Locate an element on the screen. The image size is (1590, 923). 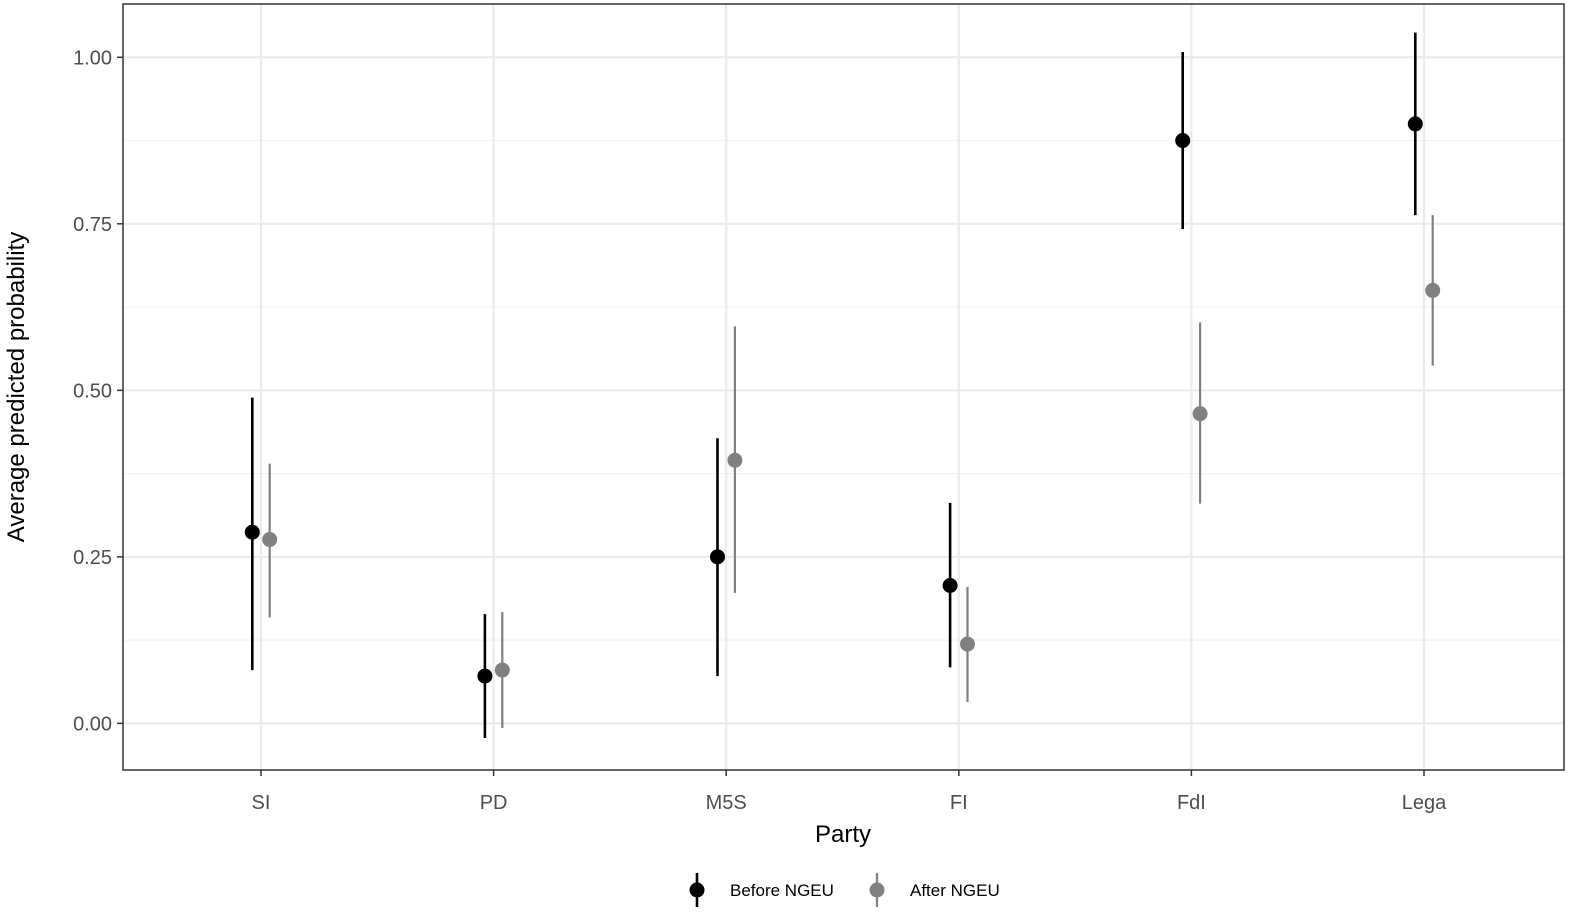
x-tick-label: M5S is located at coordinates (726, 803).